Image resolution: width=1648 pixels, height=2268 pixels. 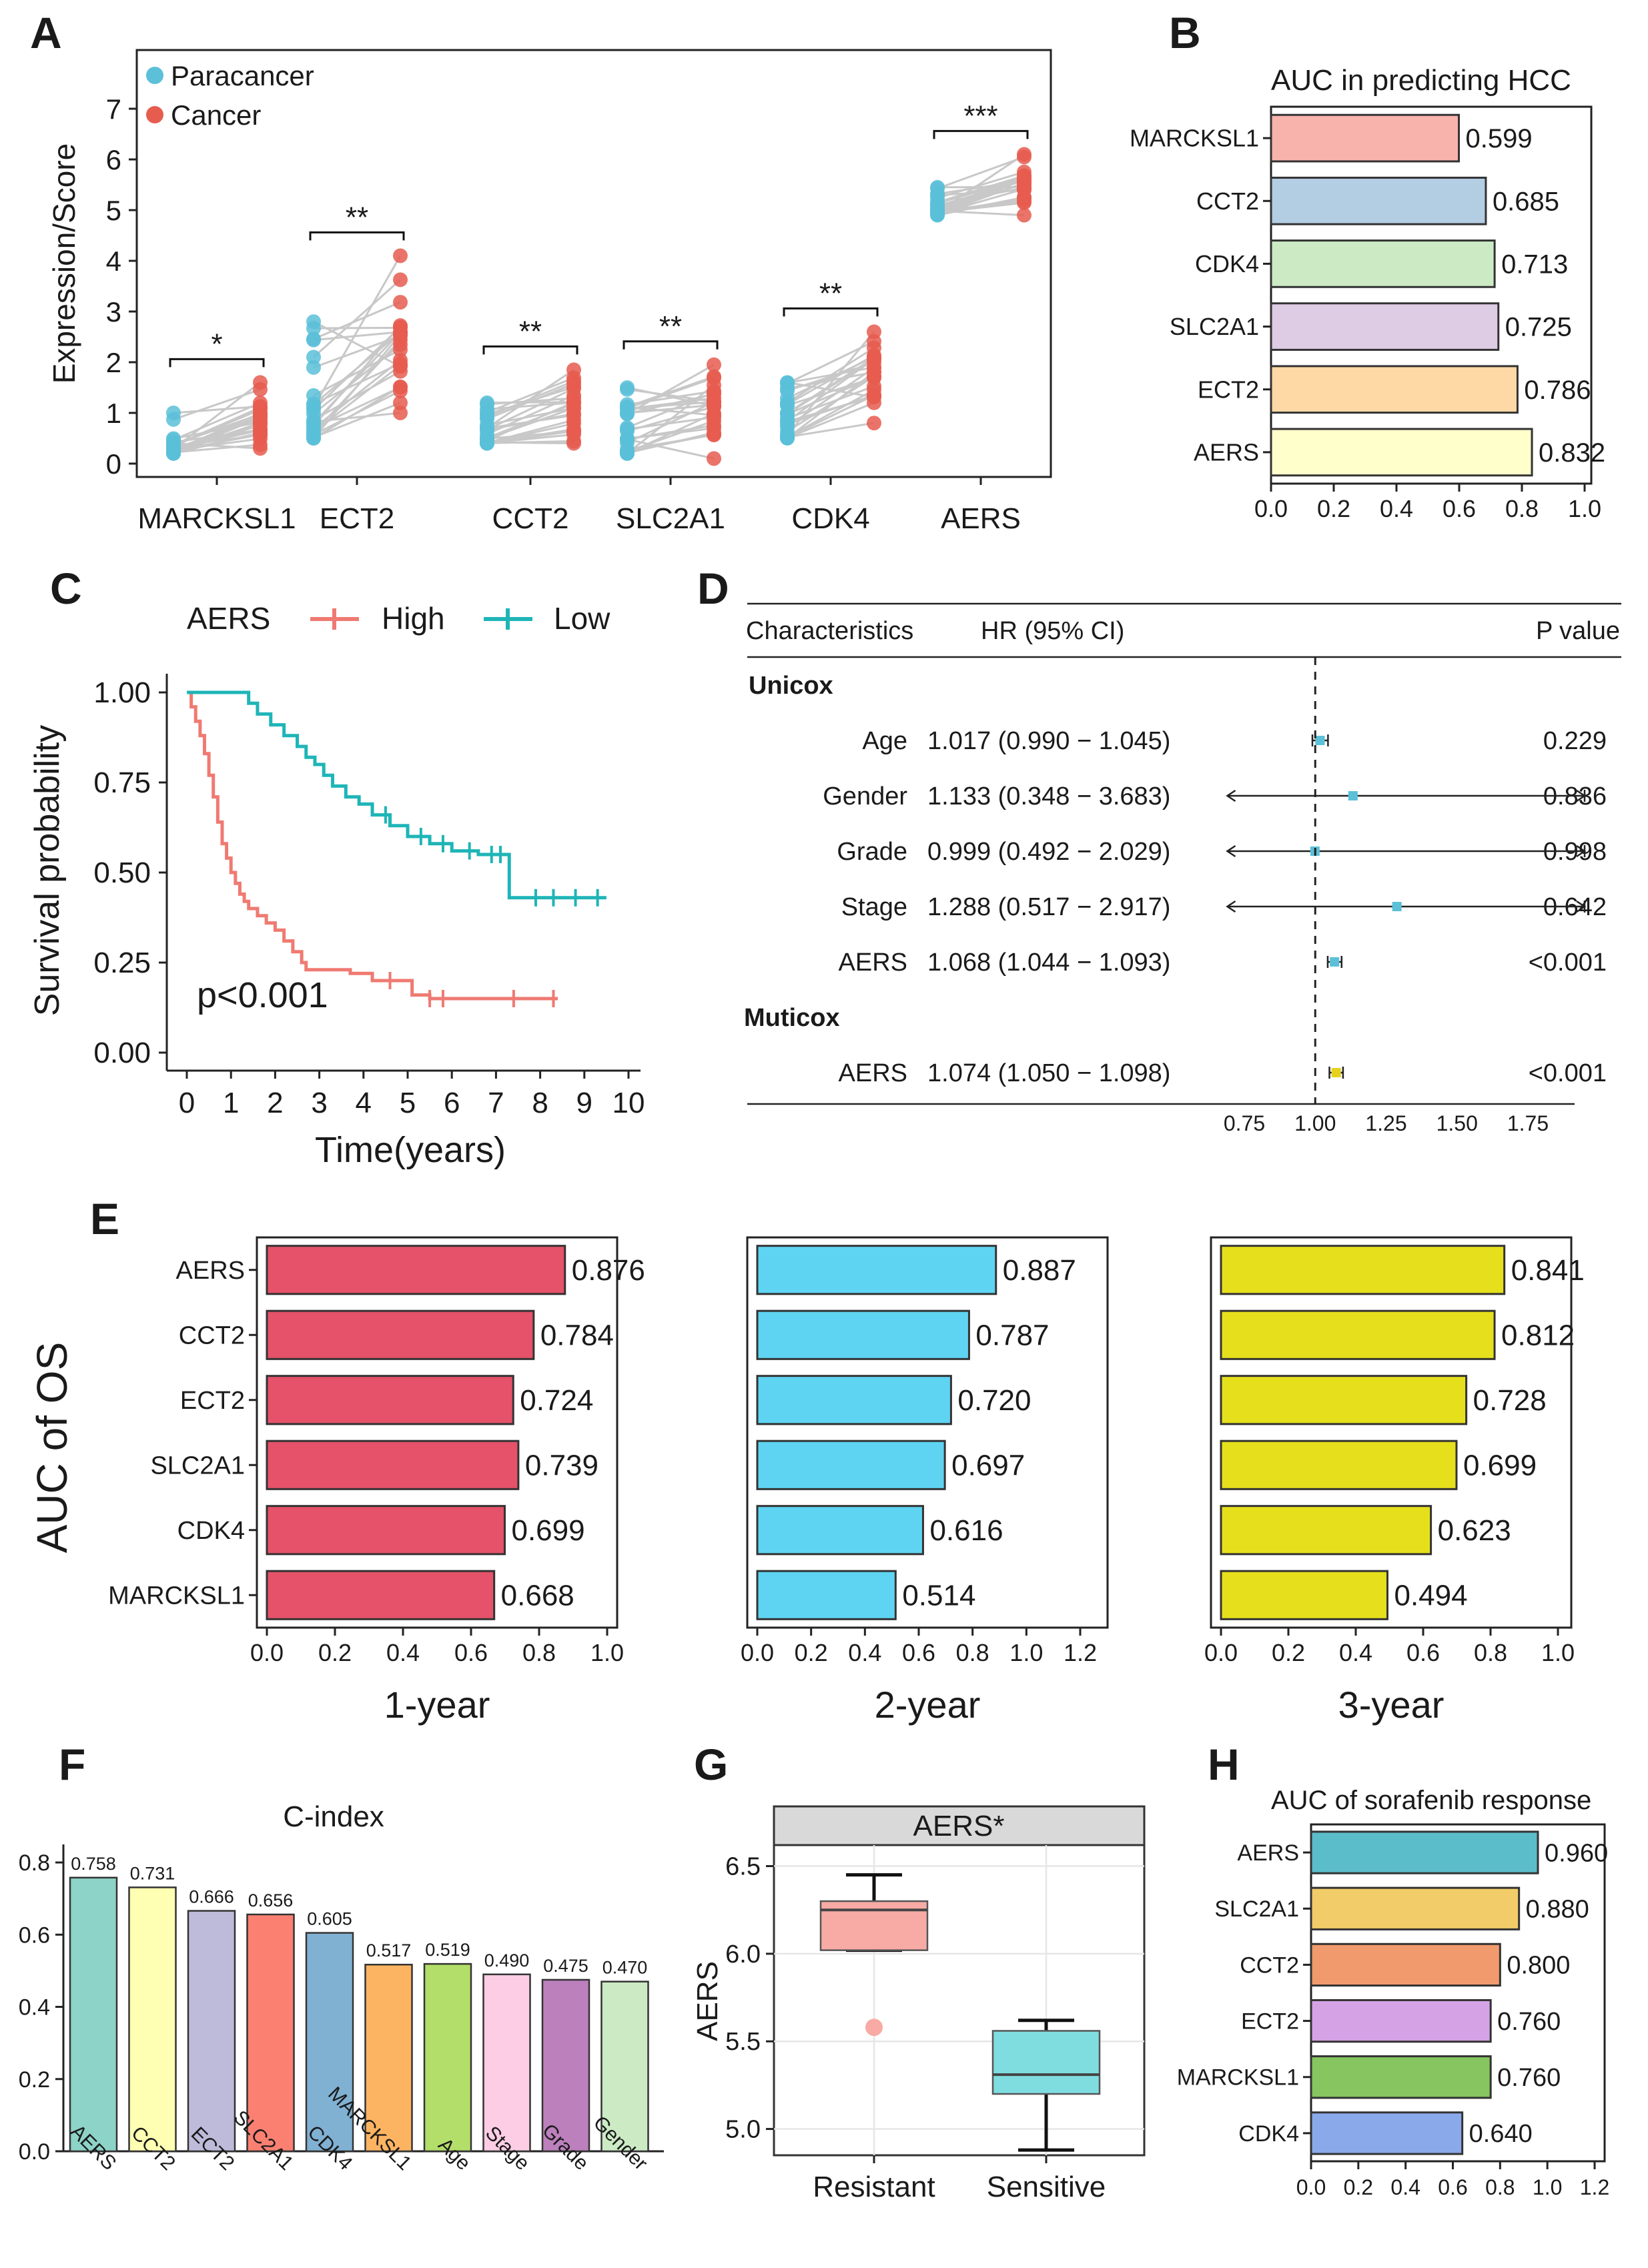 What do you see at coordinates (966, 1531) in the screenshot?
I see `e-2-year-value-label-cdk4: 0.616` at bounding box center [966, 1531].